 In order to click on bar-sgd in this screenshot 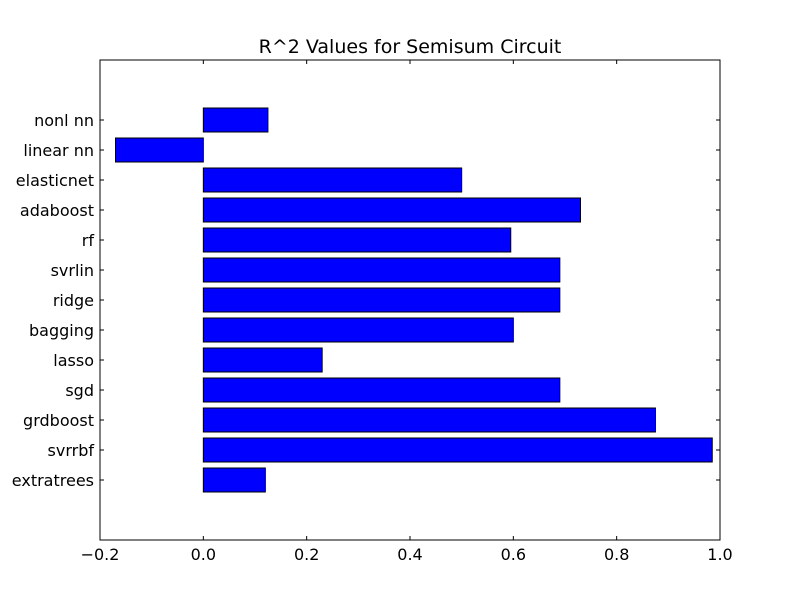, I will do `click(381, 390)`.